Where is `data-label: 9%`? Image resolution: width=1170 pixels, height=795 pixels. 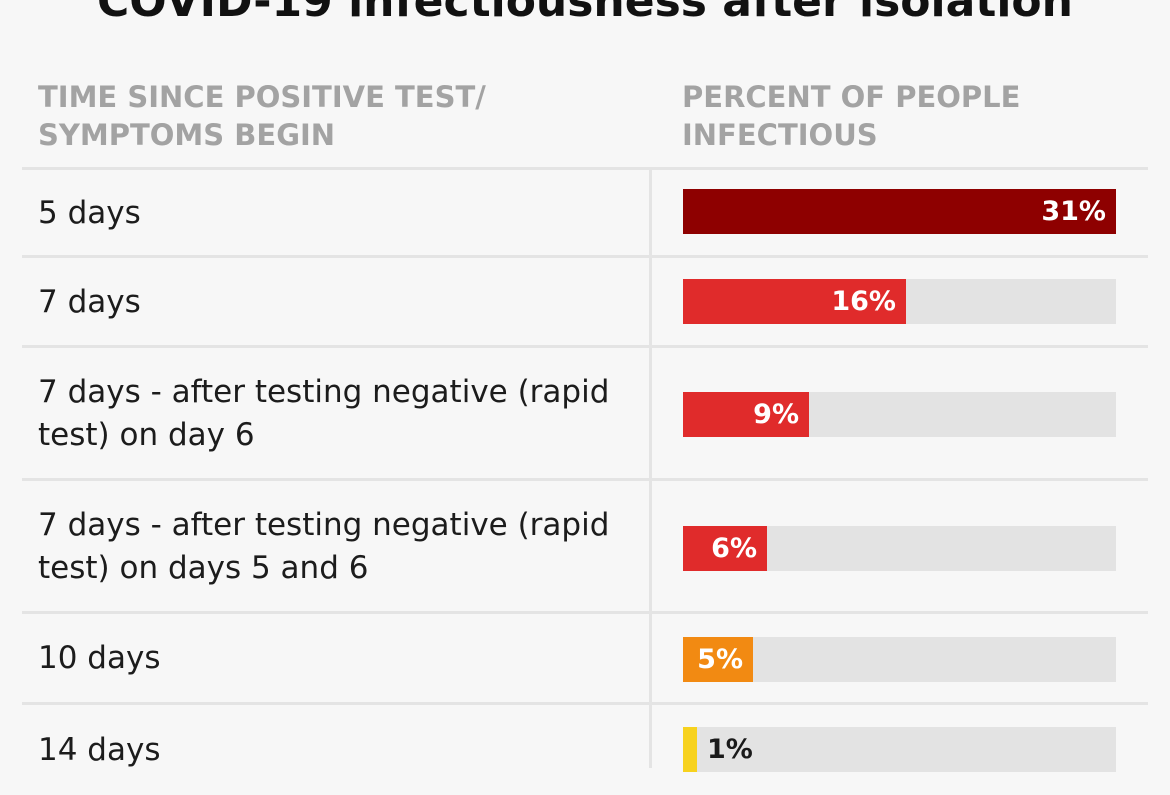
data-label: 9% is located at coordinates (776, 414).